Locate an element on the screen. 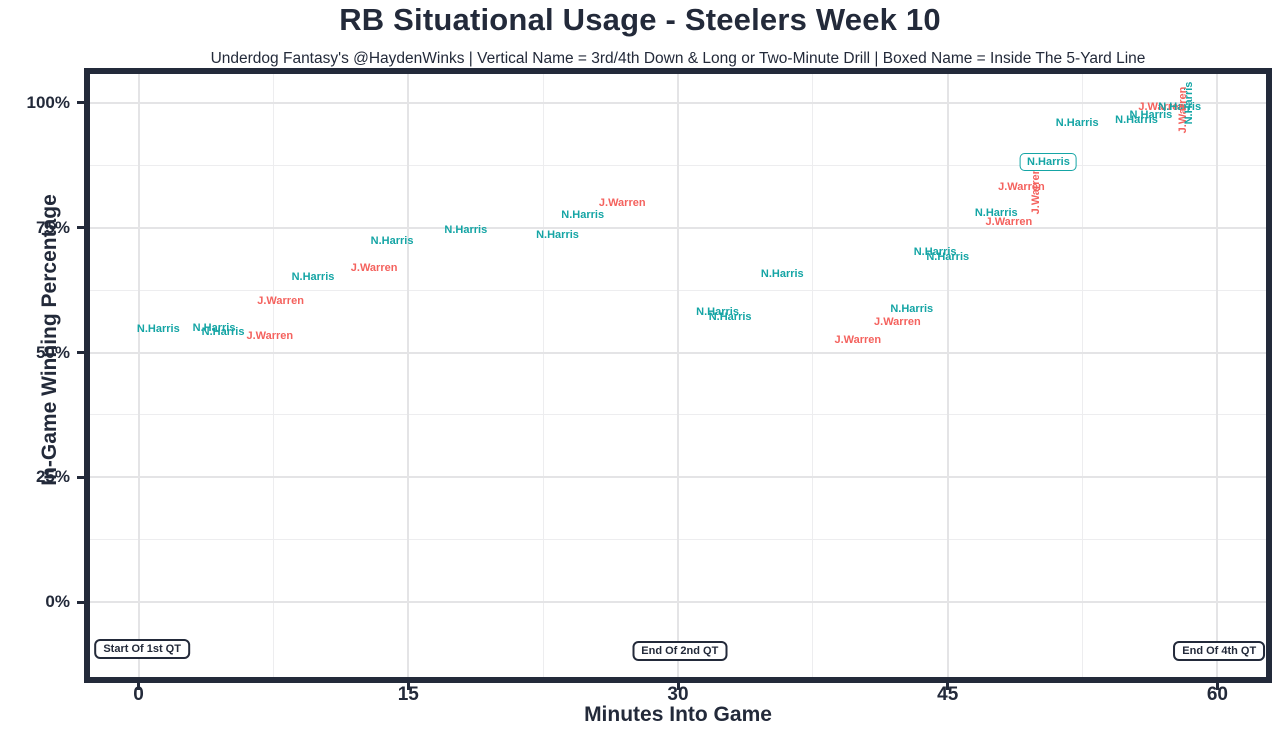  quarter-annotation: End Of 4th QT is located at coordinates (1219, 651).